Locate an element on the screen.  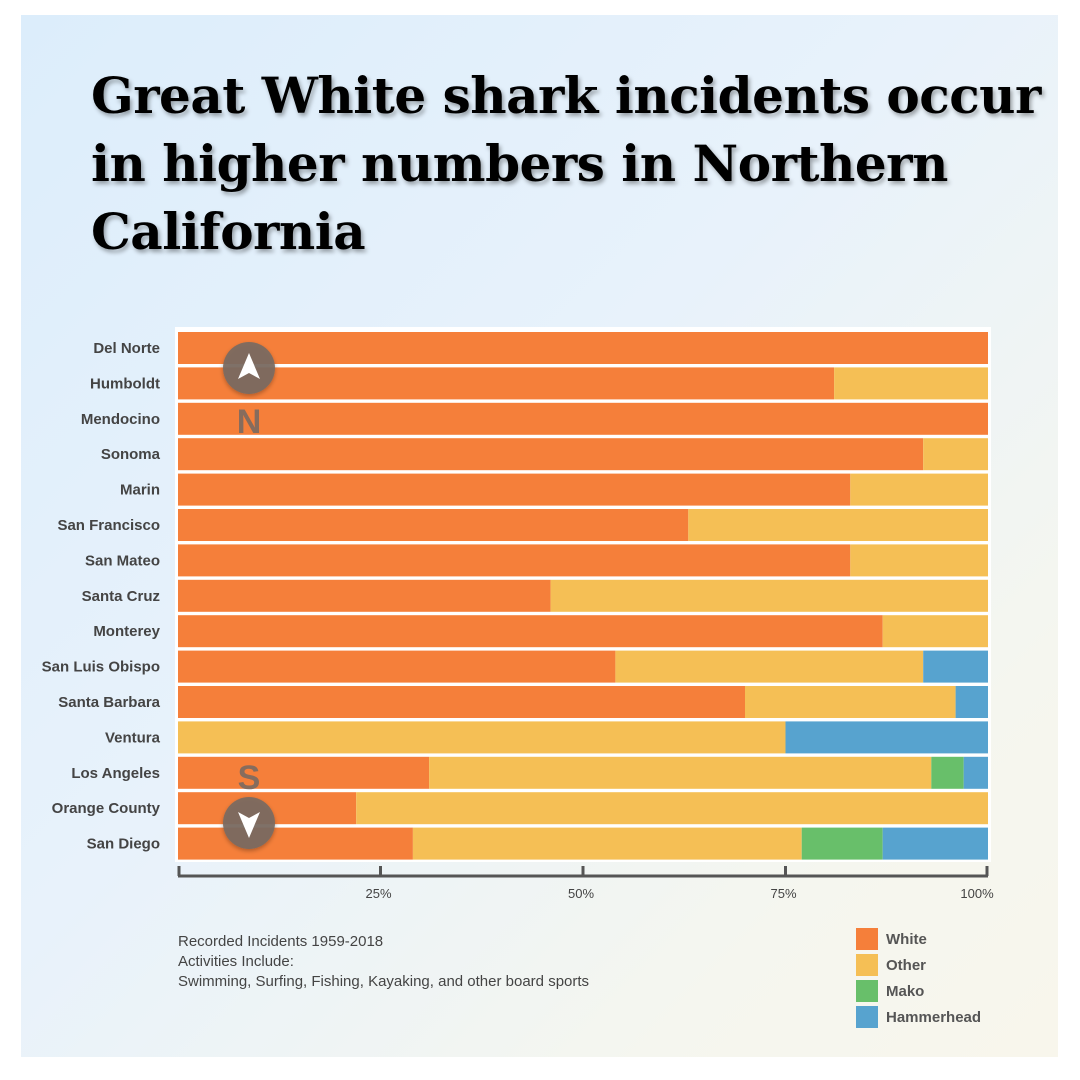
bar-other-san-diego is located at coordinates (607, 843).